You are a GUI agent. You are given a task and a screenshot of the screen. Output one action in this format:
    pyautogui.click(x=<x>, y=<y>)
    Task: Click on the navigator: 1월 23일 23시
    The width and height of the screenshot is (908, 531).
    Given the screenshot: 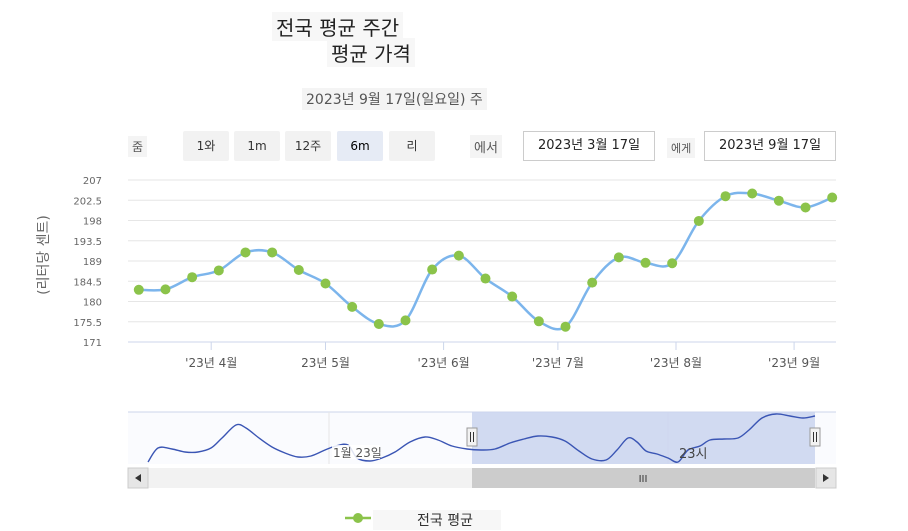 What is the action you would take?
    pyautogui.click(x=482, y=437)
    